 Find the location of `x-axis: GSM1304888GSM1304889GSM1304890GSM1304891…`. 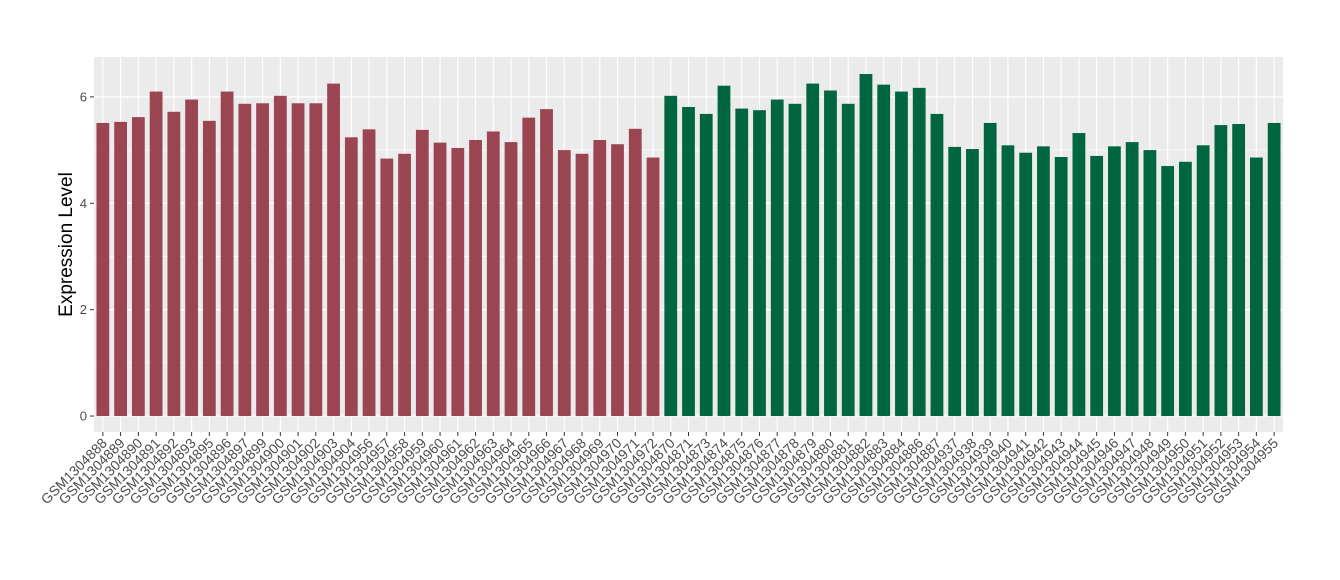

x-axis: GSM1304888GSM1304889GSM1304890GSM1304891… is located at coordinates (659, 469).